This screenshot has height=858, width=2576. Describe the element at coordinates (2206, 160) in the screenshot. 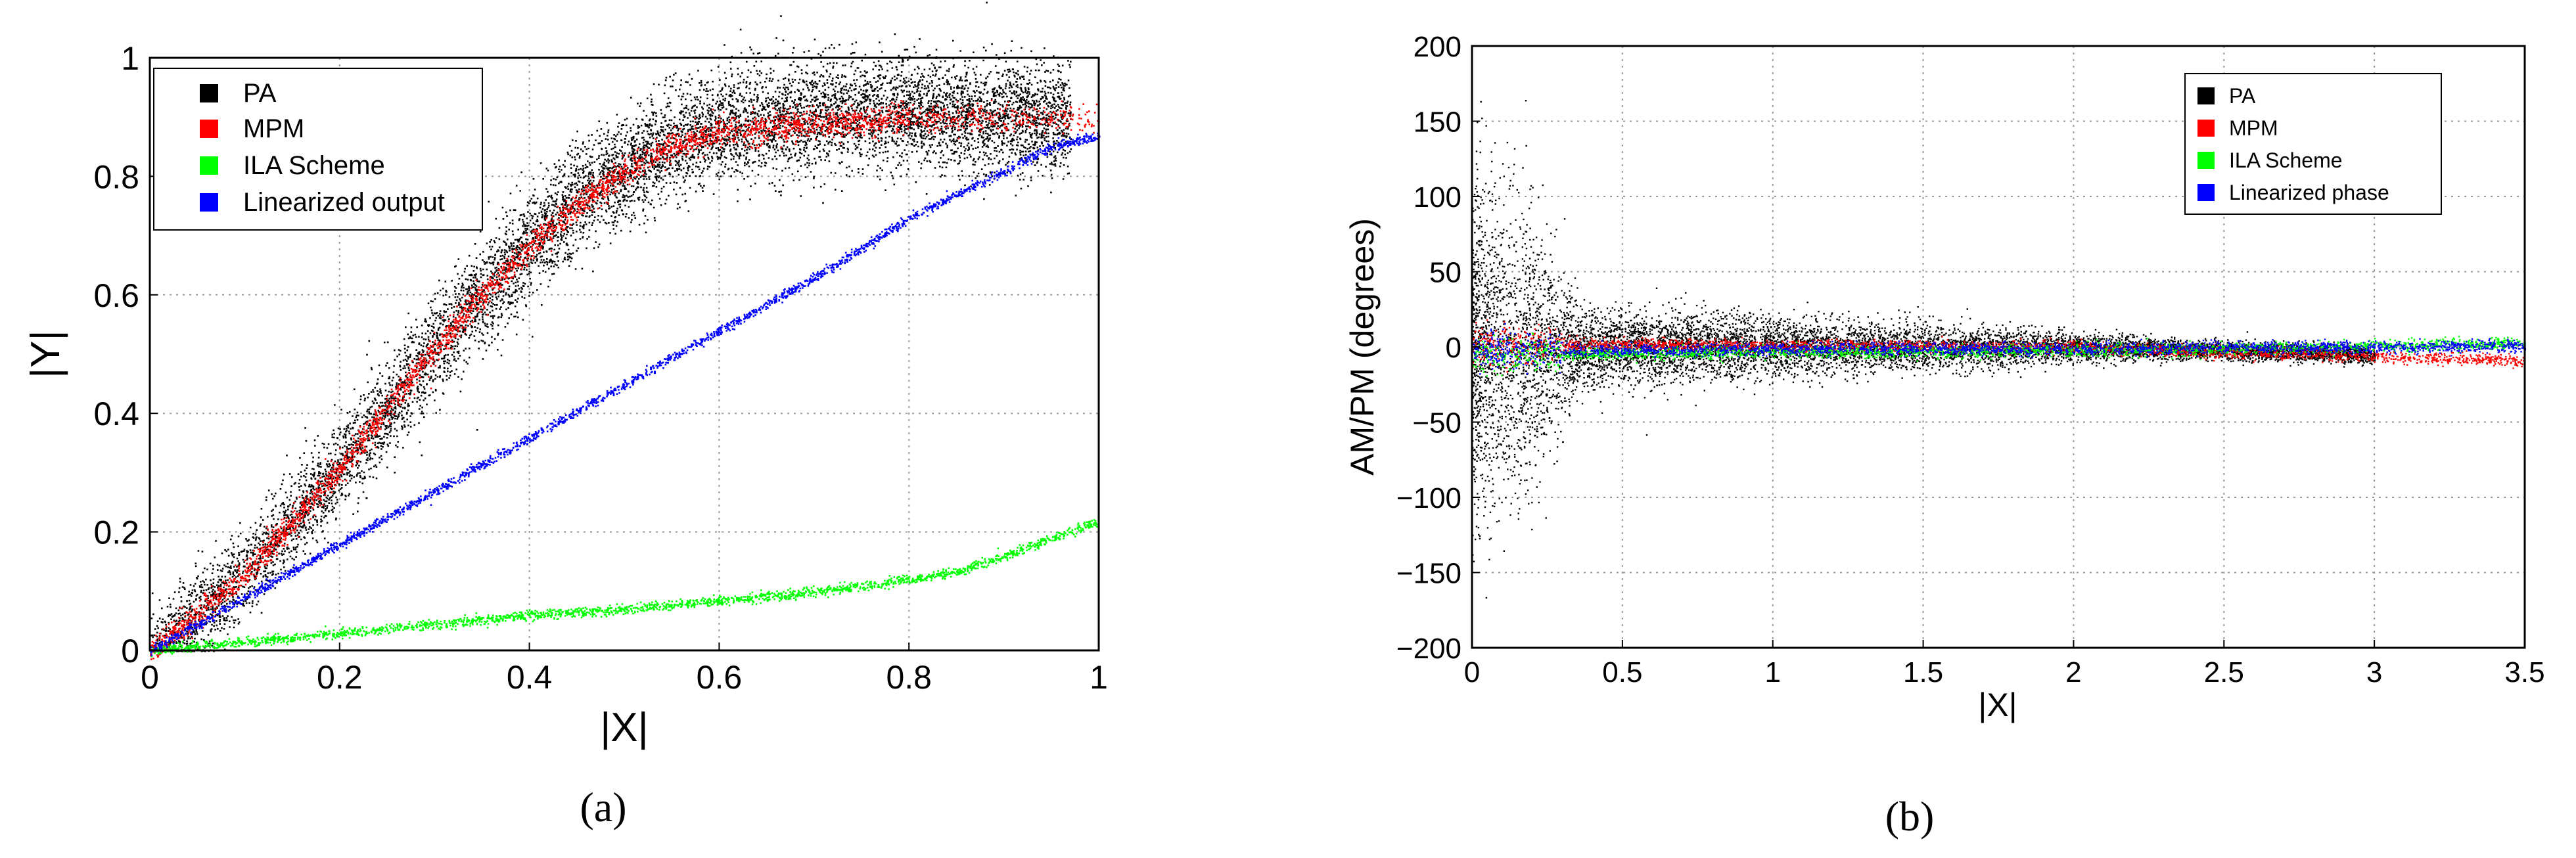

I see `legend-swatch-ila-b` at that location.